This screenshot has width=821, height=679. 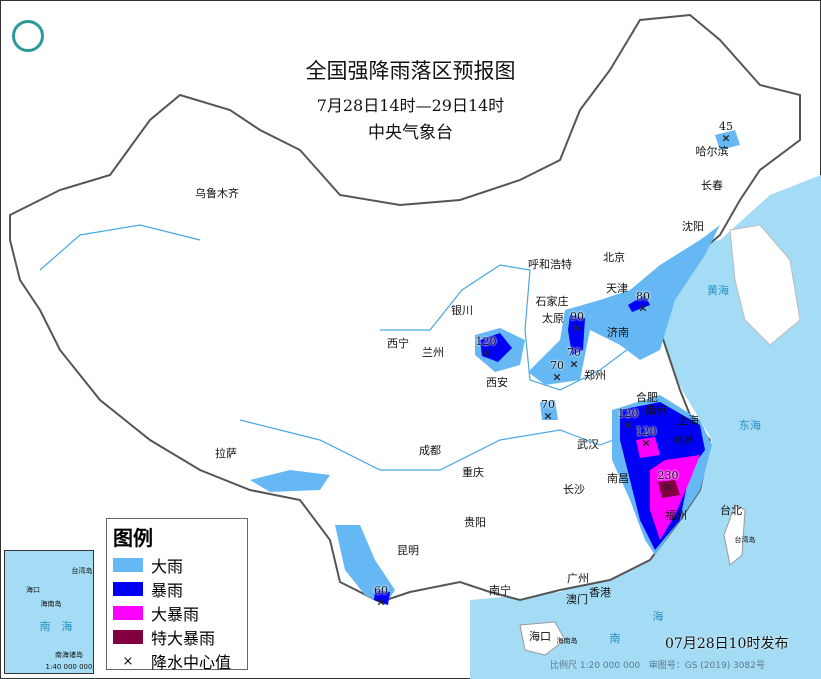 What do you see at coordinates (657, 666) in the screenshot?
I see `map-scale: 比例尺 1:20 000 000 审图号：GS (2019) 3082号` at bounding box center [657, 666].